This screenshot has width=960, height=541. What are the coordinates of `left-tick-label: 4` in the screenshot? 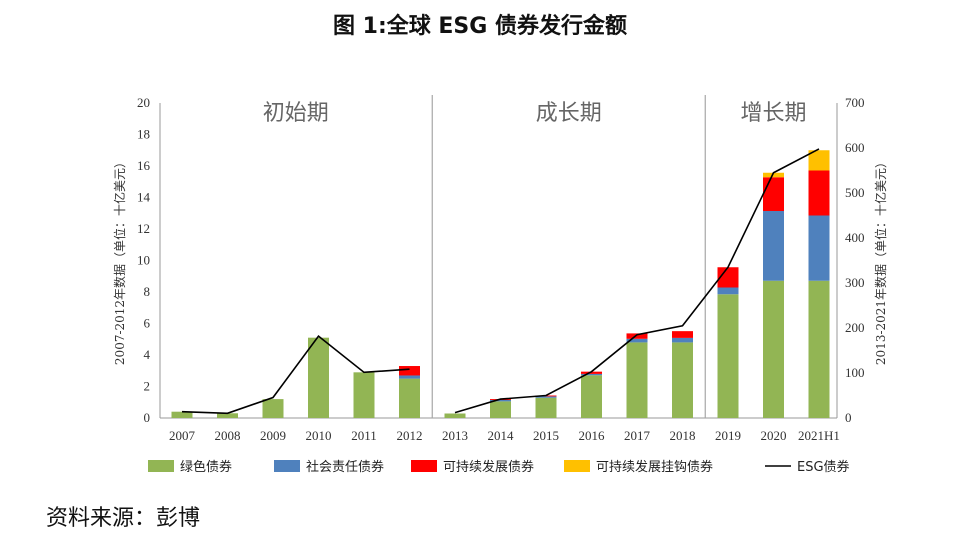 It's located at (147, 354).